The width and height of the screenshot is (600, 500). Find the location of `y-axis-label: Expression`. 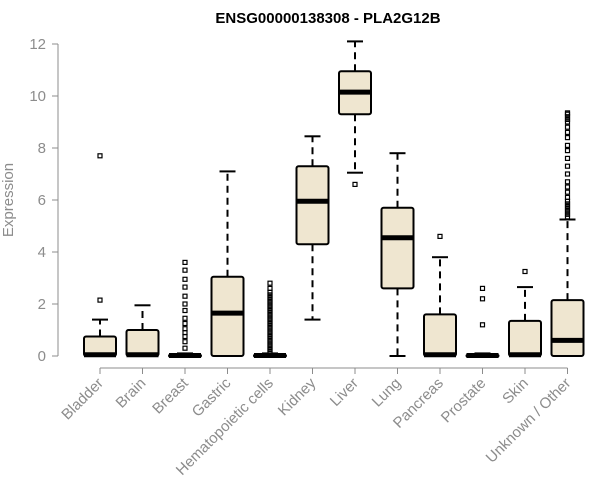

y-axis-label: Expression is located at coordinates (8, 200).